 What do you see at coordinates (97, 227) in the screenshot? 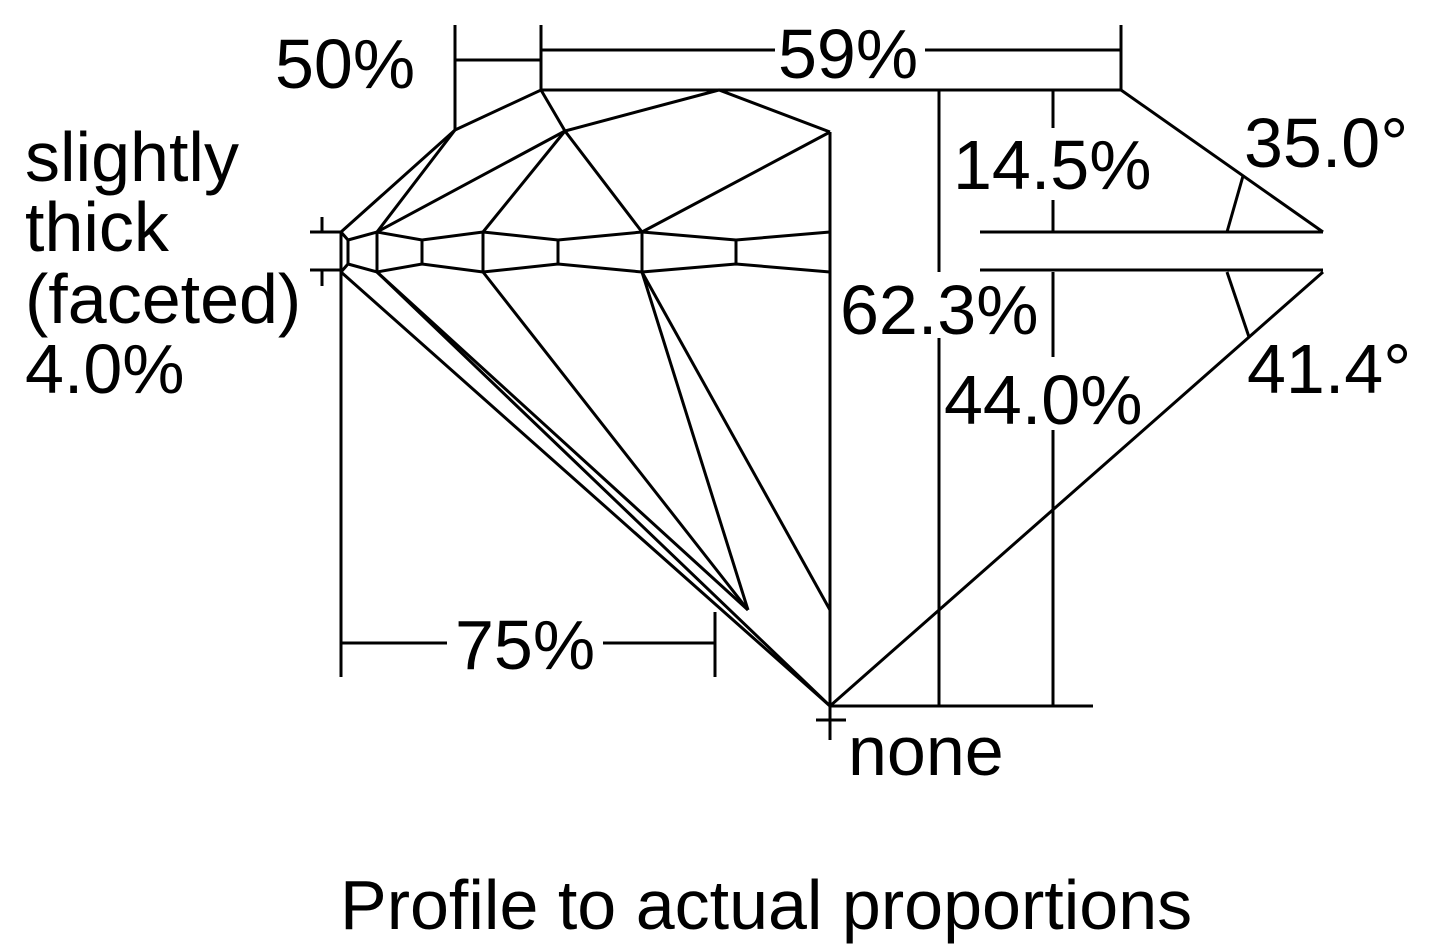
I see `label-girdle-line2: thick` at bounding box center [97, 227].